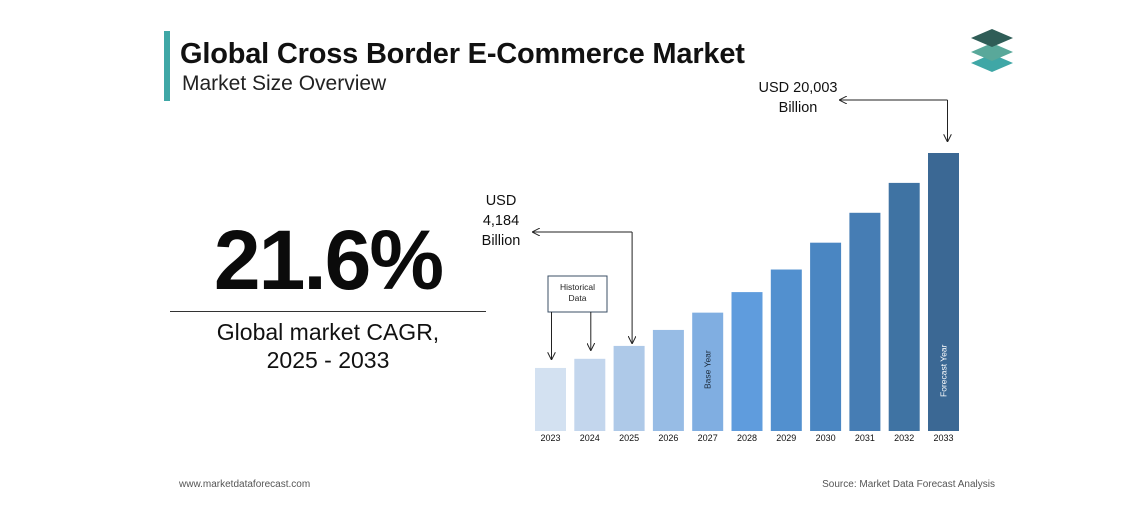 This screenshot has height=515, width=1146. Describe the element at coordinates (943, 438) in the screenshot. I see `x-tick-label: 2033` at that location.